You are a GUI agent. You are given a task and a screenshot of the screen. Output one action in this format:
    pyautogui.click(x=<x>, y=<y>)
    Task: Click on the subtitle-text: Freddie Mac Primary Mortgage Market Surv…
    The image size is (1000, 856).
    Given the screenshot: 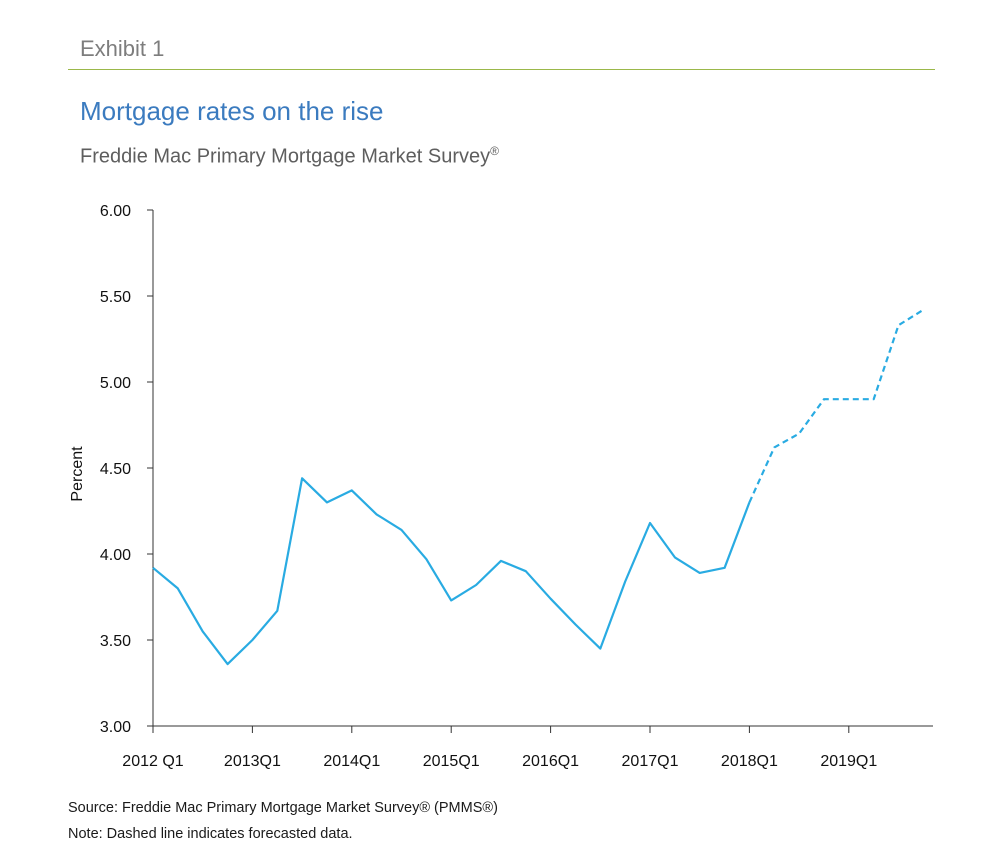 What is the action you would take?
    pyautogui.click(x=285, y=156)
    